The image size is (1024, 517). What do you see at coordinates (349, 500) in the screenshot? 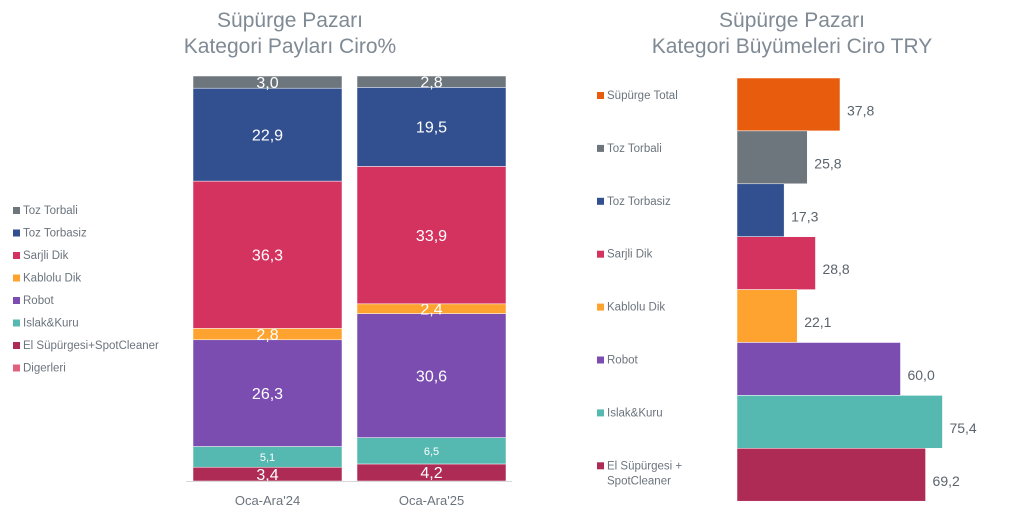
I see `left-x-ticks: Oca-Ara'24 Oca-Ara'25` at bounding box center [349, 500].